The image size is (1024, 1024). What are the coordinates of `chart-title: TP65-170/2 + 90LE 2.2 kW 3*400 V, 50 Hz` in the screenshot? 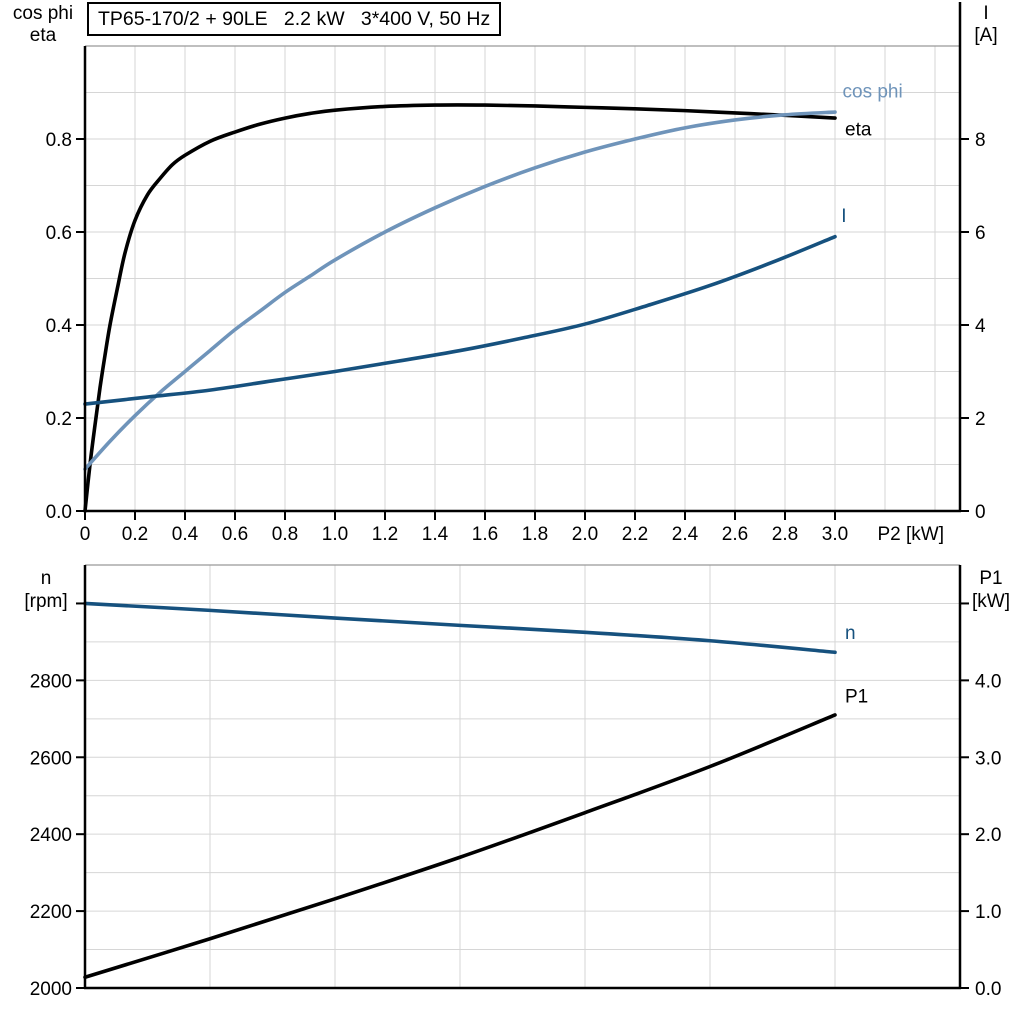 It's located at (294, 18).